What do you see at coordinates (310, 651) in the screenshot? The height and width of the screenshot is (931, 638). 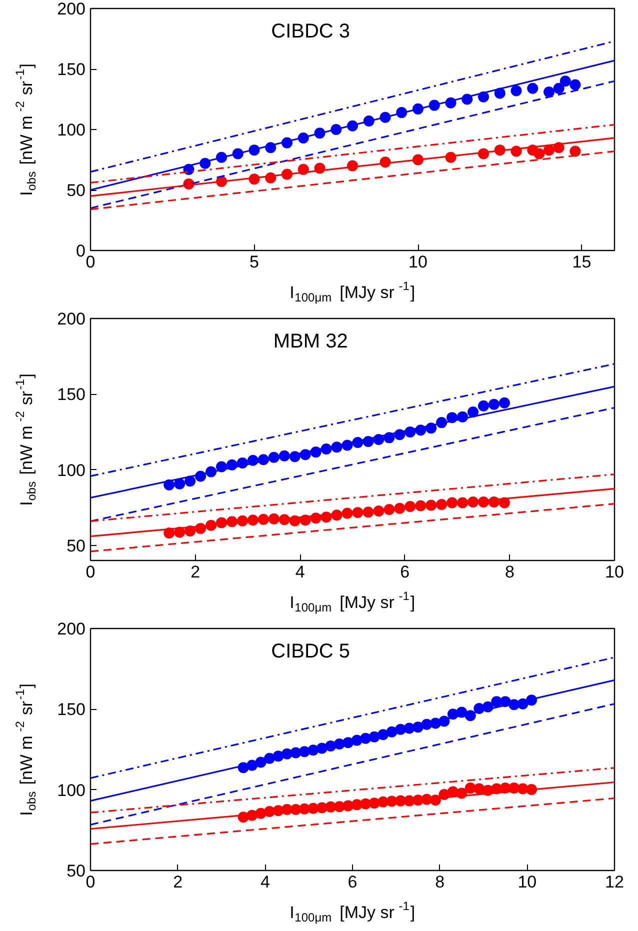 I see `text: CIBDC 5` at bounding box center [310, 651].